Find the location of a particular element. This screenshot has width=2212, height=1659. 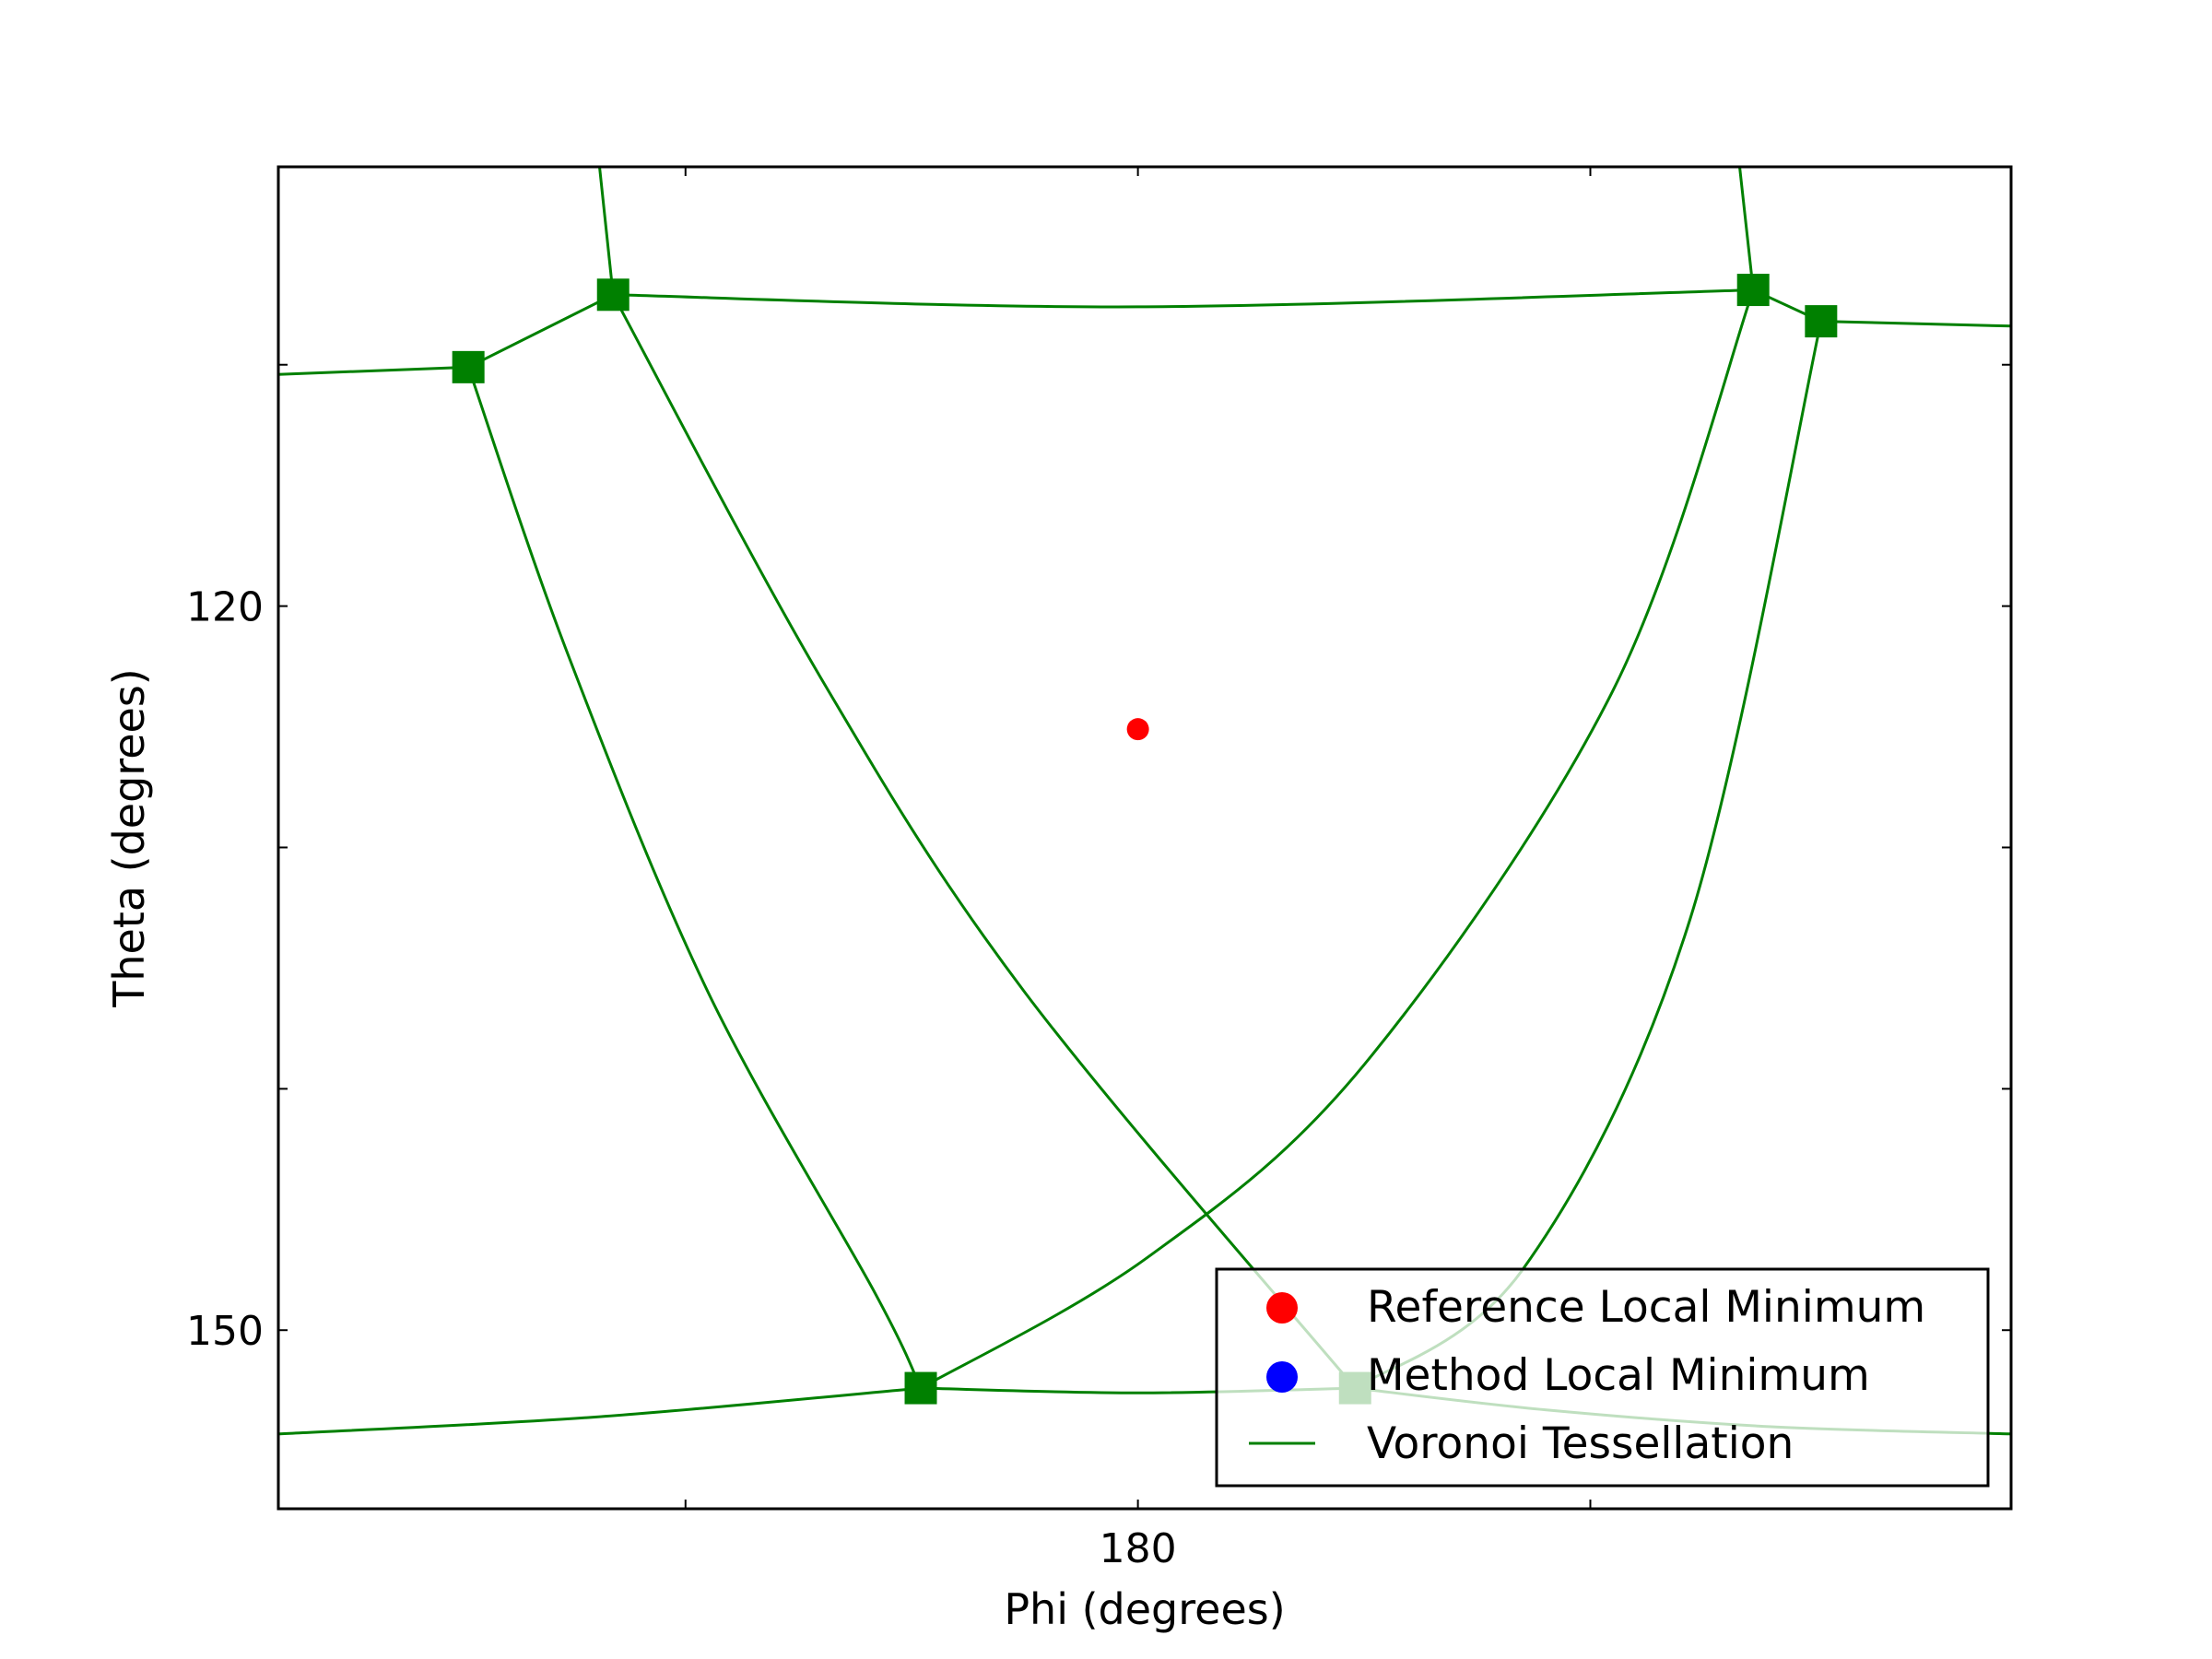

y-axis-label: Theta (degrees) is located at coordinates (129, 837).